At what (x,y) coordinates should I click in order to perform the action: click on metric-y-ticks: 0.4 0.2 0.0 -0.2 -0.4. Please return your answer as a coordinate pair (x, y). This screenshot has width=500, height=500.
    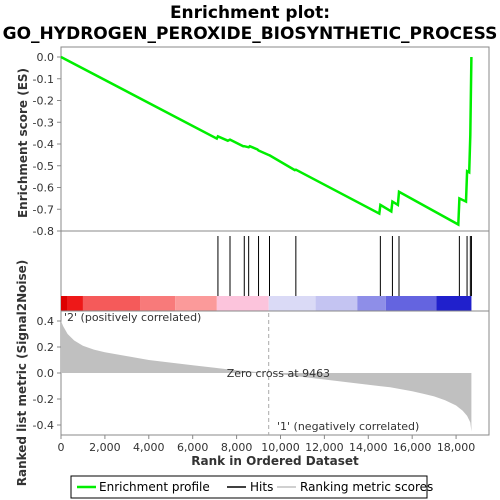
    Looking at the image, I should click on (47, 373).